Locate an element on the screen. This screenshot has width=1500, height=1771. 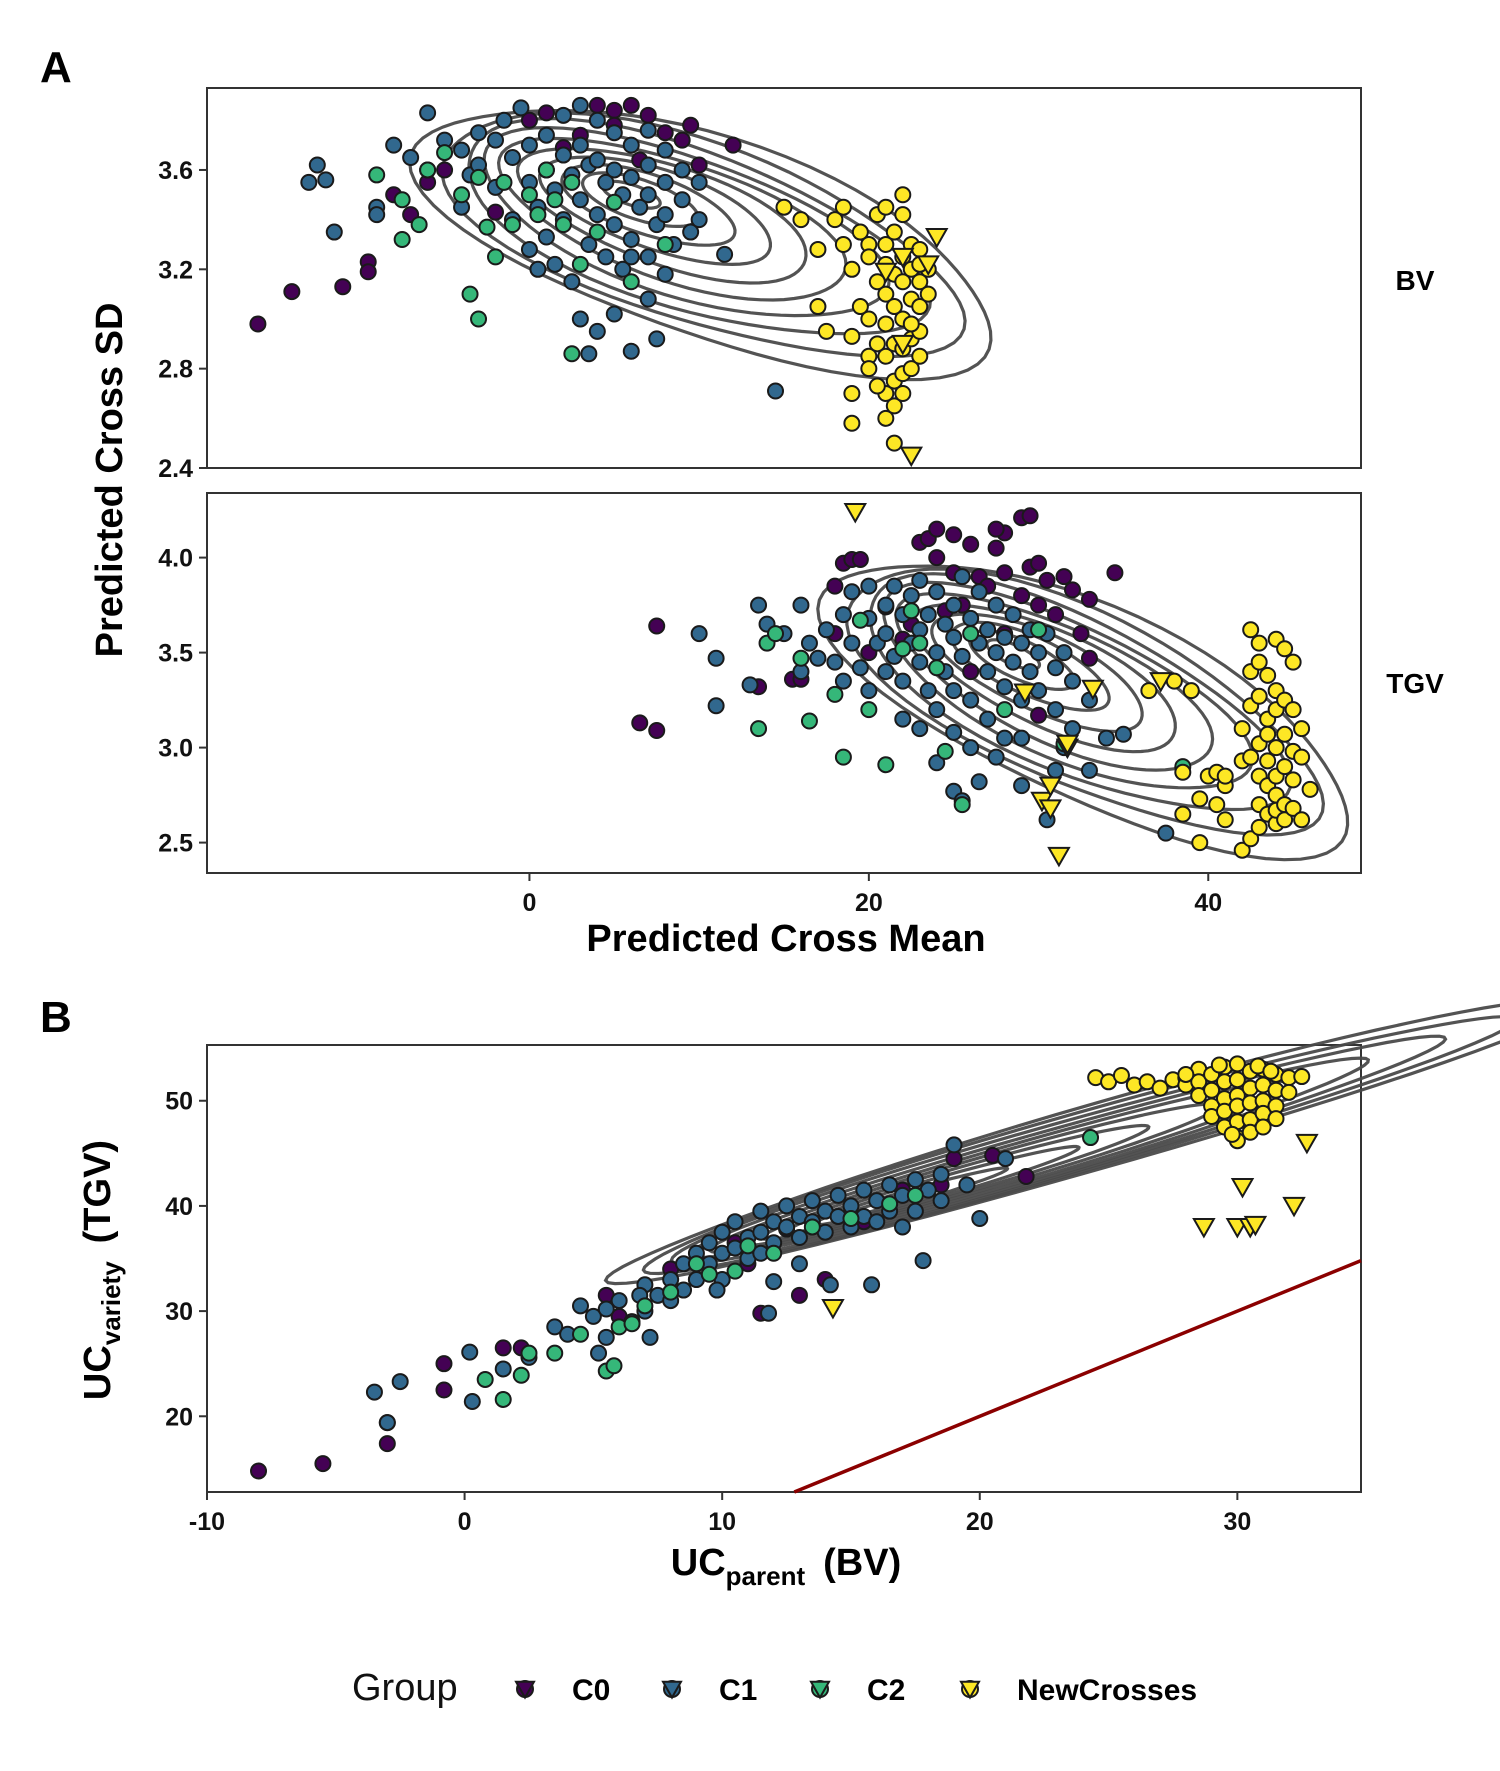
panel-b-x-axis: -10 0 10 20 30 is located at coordinates (720, 1514).